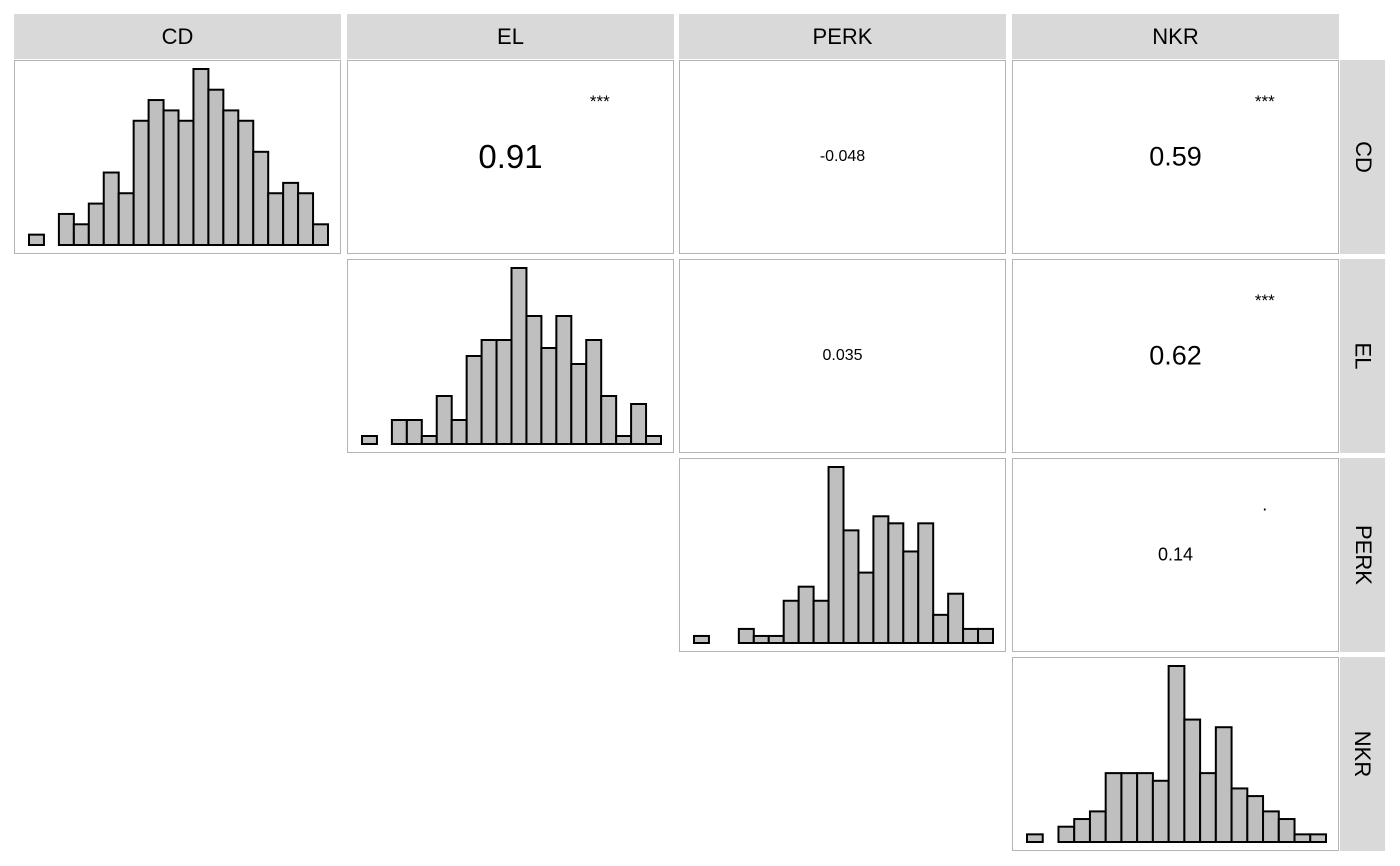  I want to click on correlation-panel-el-nkr: 0.62 ***, so click(1175, 356).